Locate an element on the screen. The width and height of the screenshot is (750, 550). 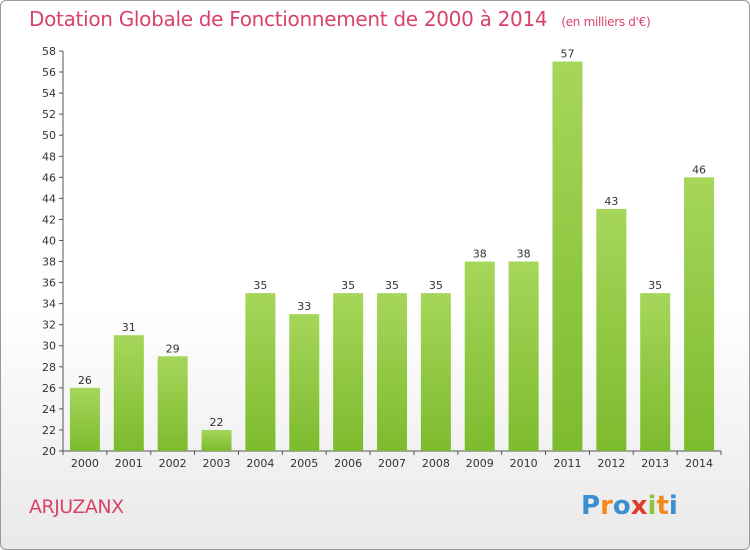
unit-note: (en milliers d'€) is located at coordinates (606, 22).